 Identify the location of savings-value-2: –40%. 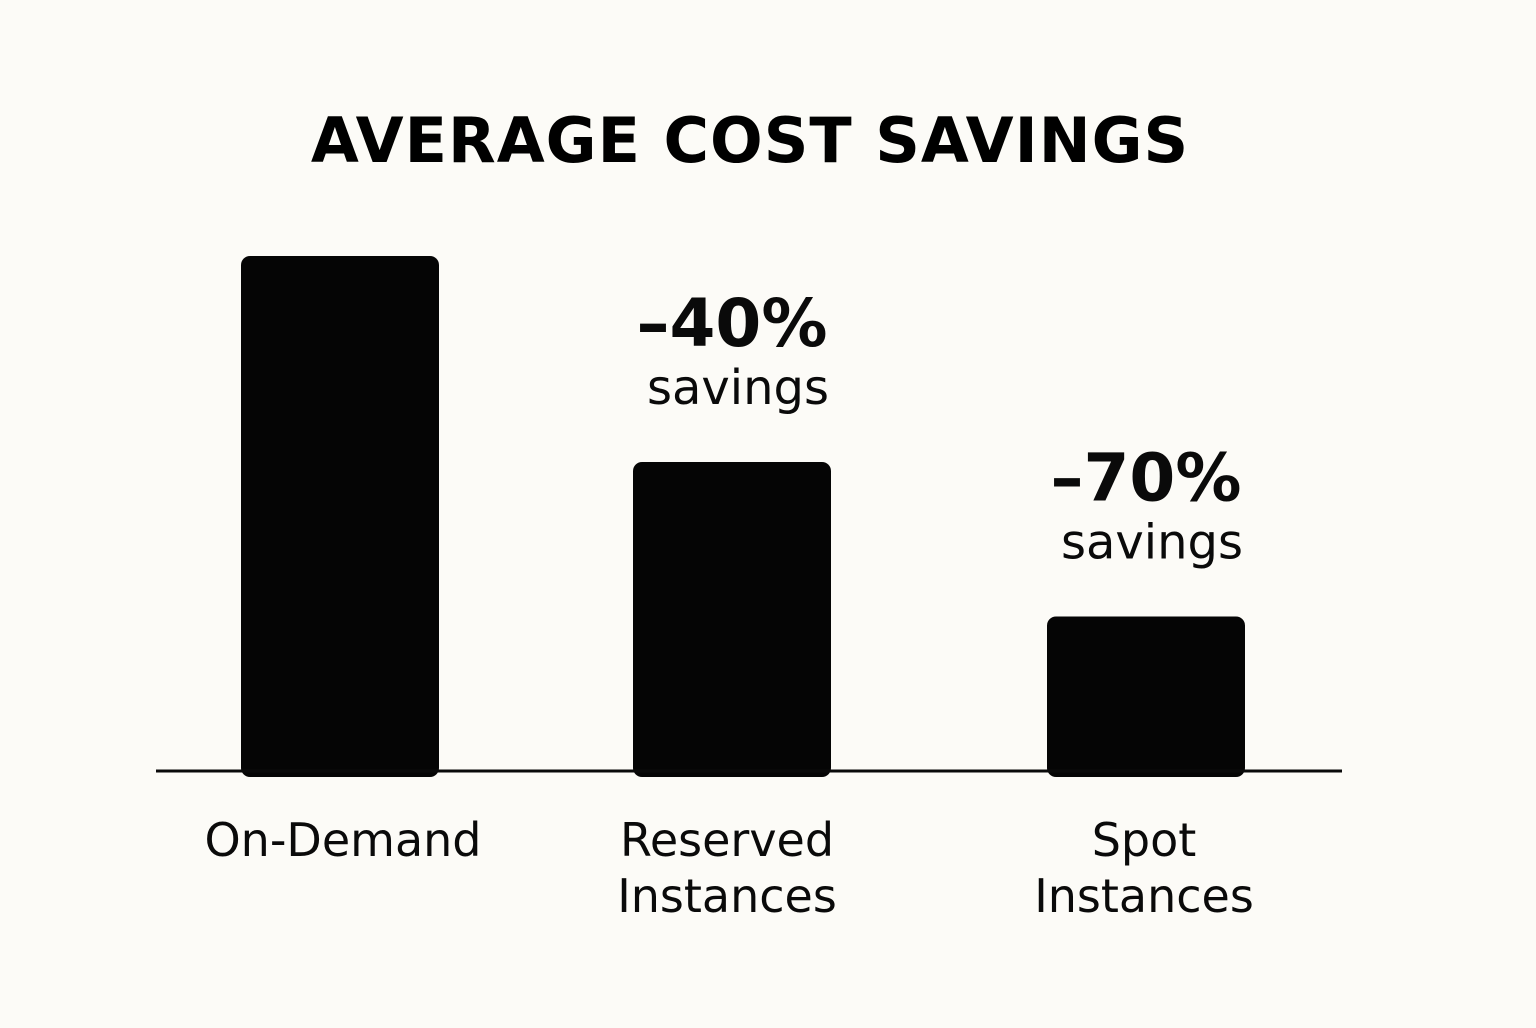
(732, 323).